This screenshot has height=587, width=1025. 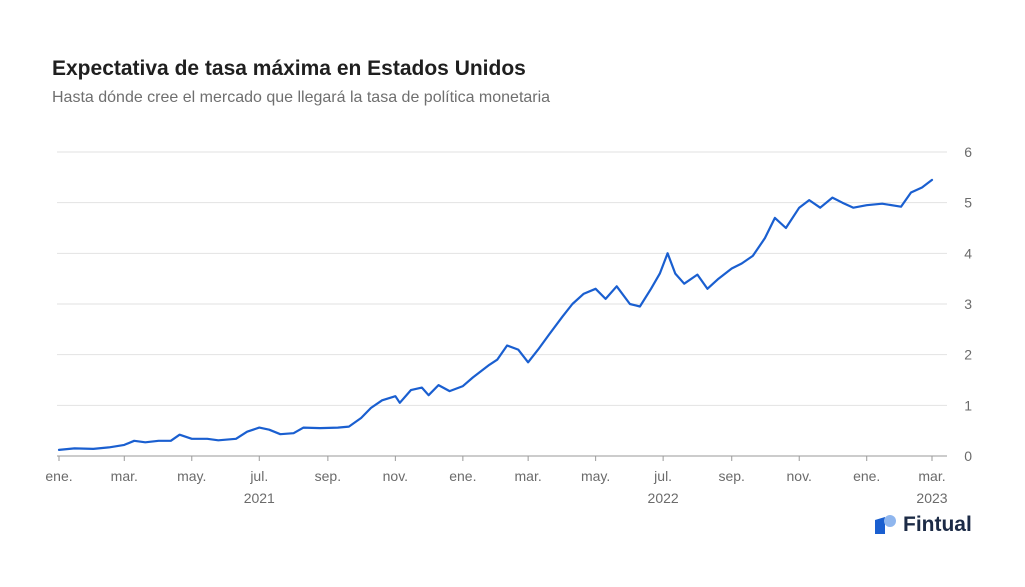 What do you see at coordinates (259, 498) in the screenshot?
I see `x-year-label: 2021` at bounding box center [259, 498].